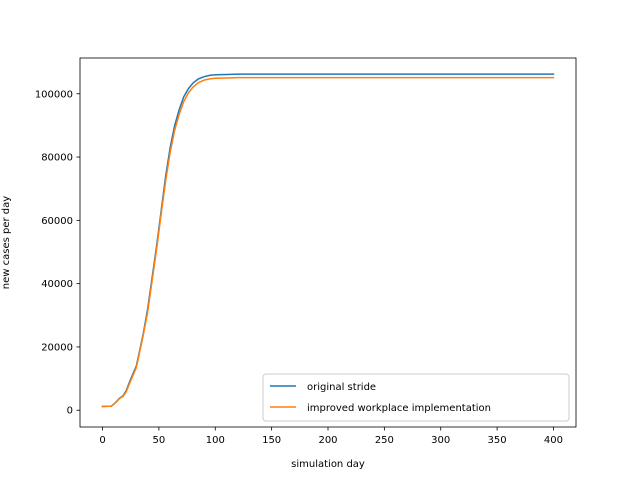 The height and width of the screenshot is (480, 640). I want to click on legend-box, so click(416, 397).